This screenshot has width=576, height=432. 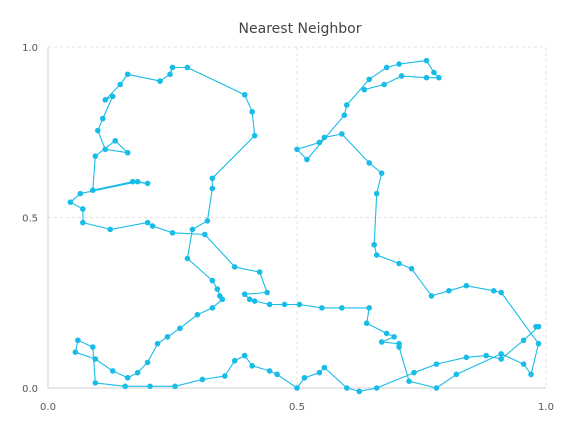 I want to click on chart-title: Nearest Neighbor, so click(x=300, y=29).